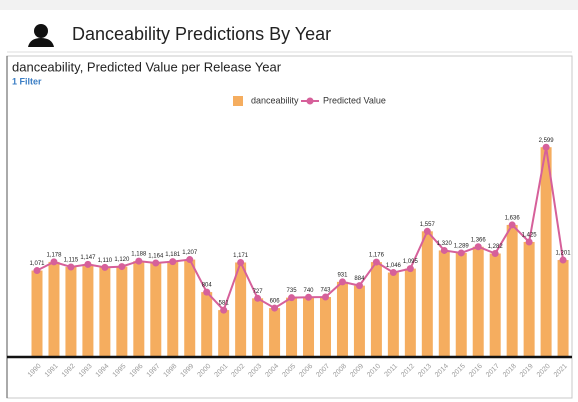 This screenshot has height=402, width=578. What do you see at coordinates (391, 371) in the screenshot?
I see `x-tick-label: 2011` at bounding box center [391, 371].